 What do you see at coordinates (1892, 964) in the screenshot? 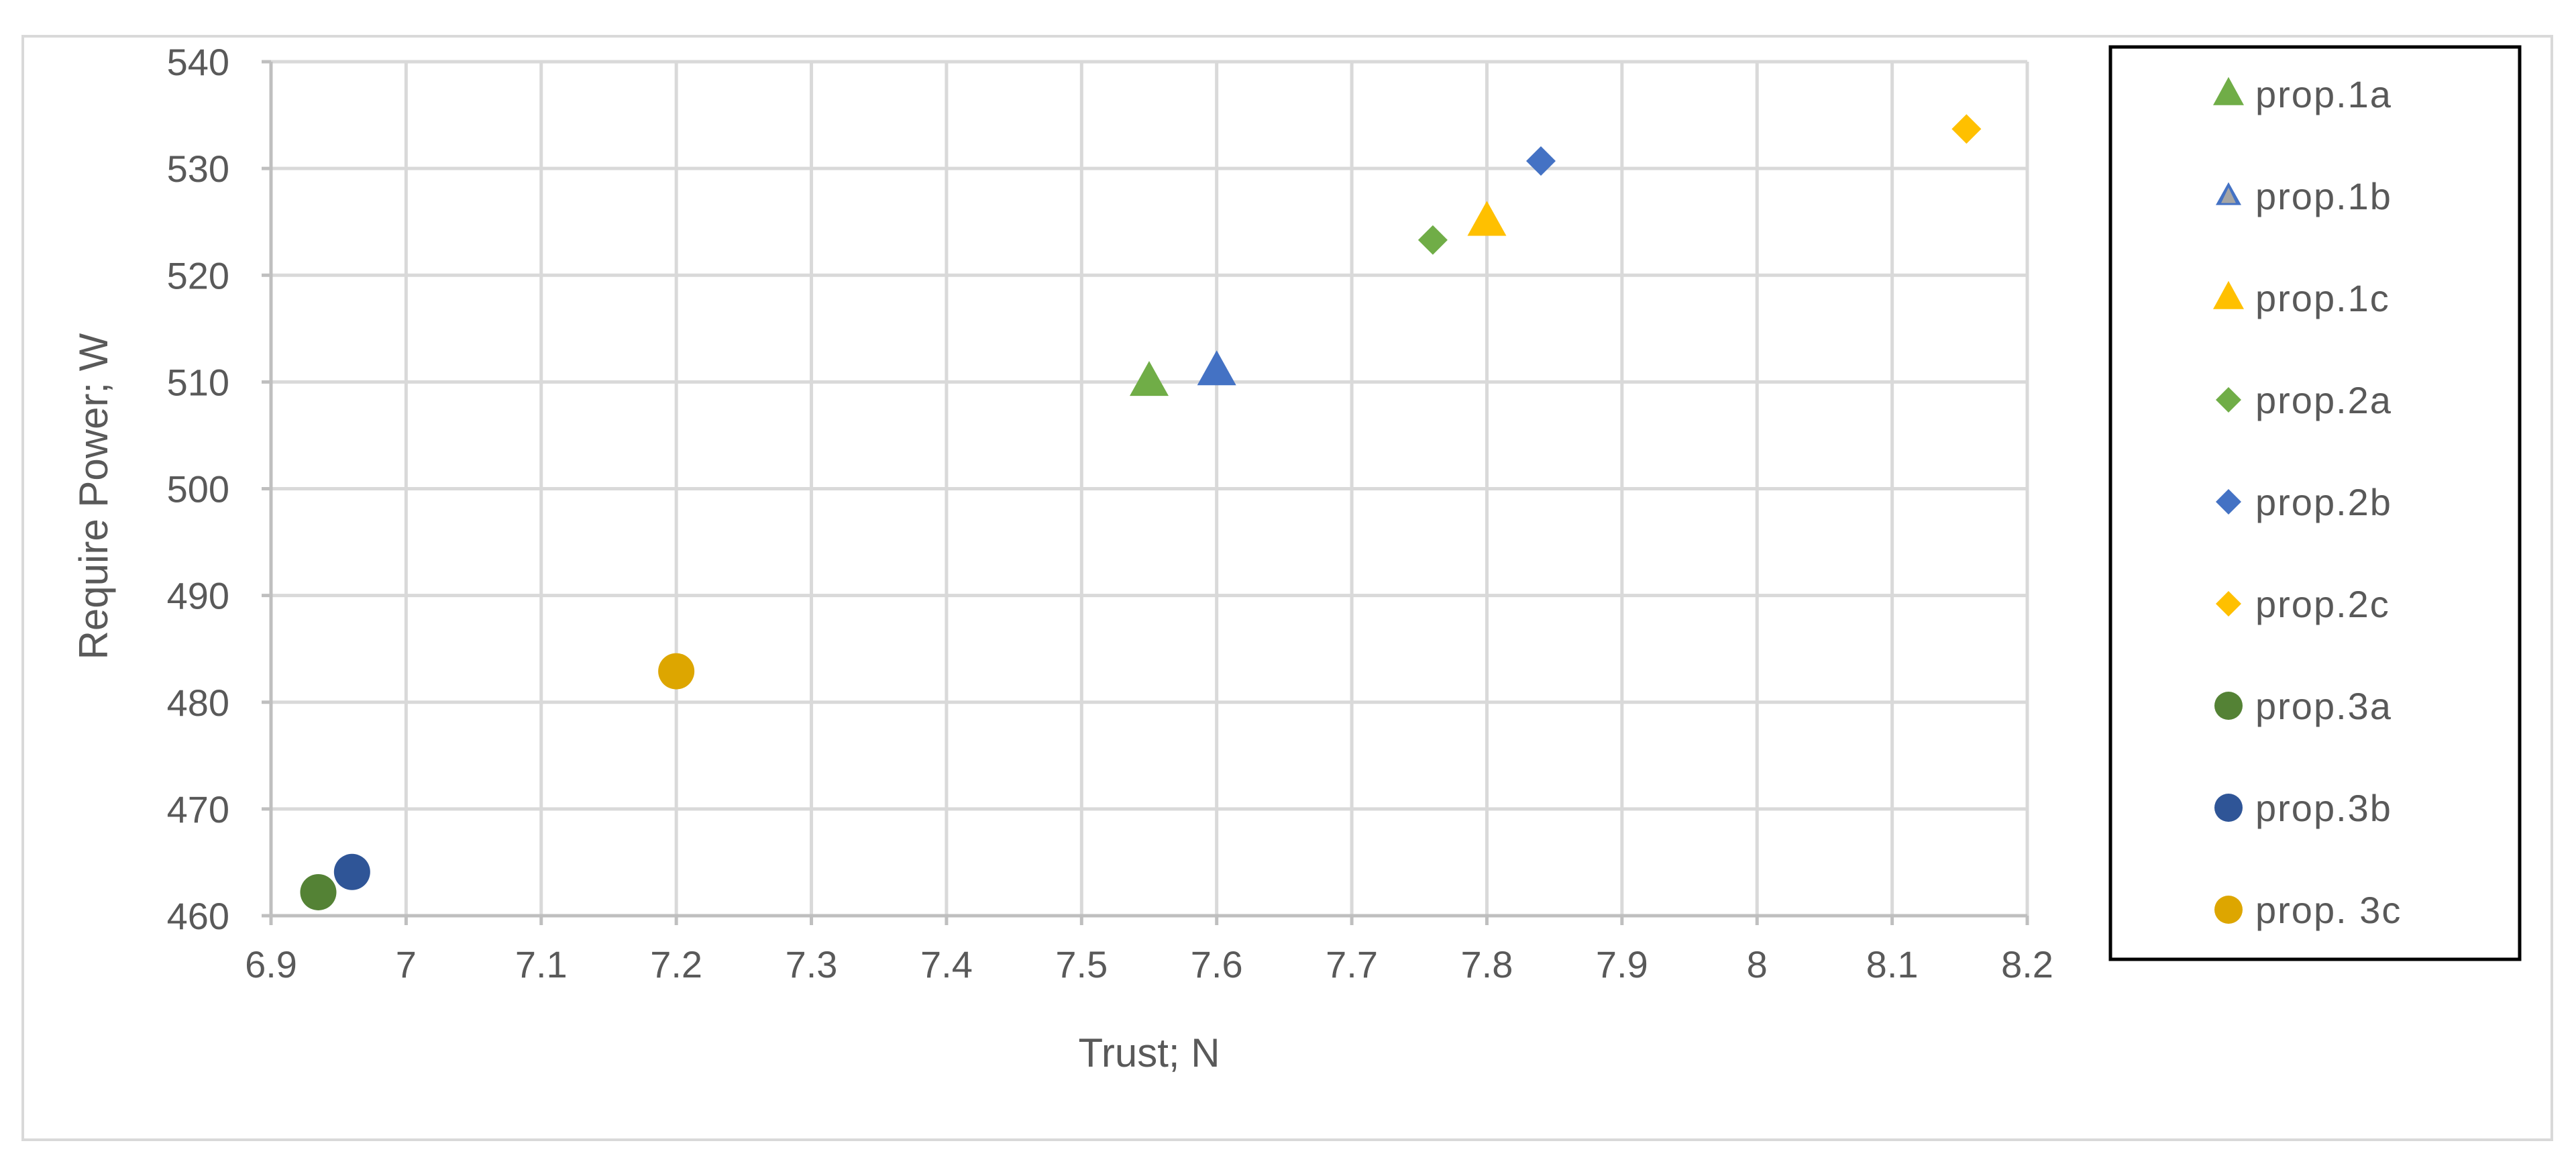
I see `x-tick-label: 8.1` at bounding box center [1892, 964].